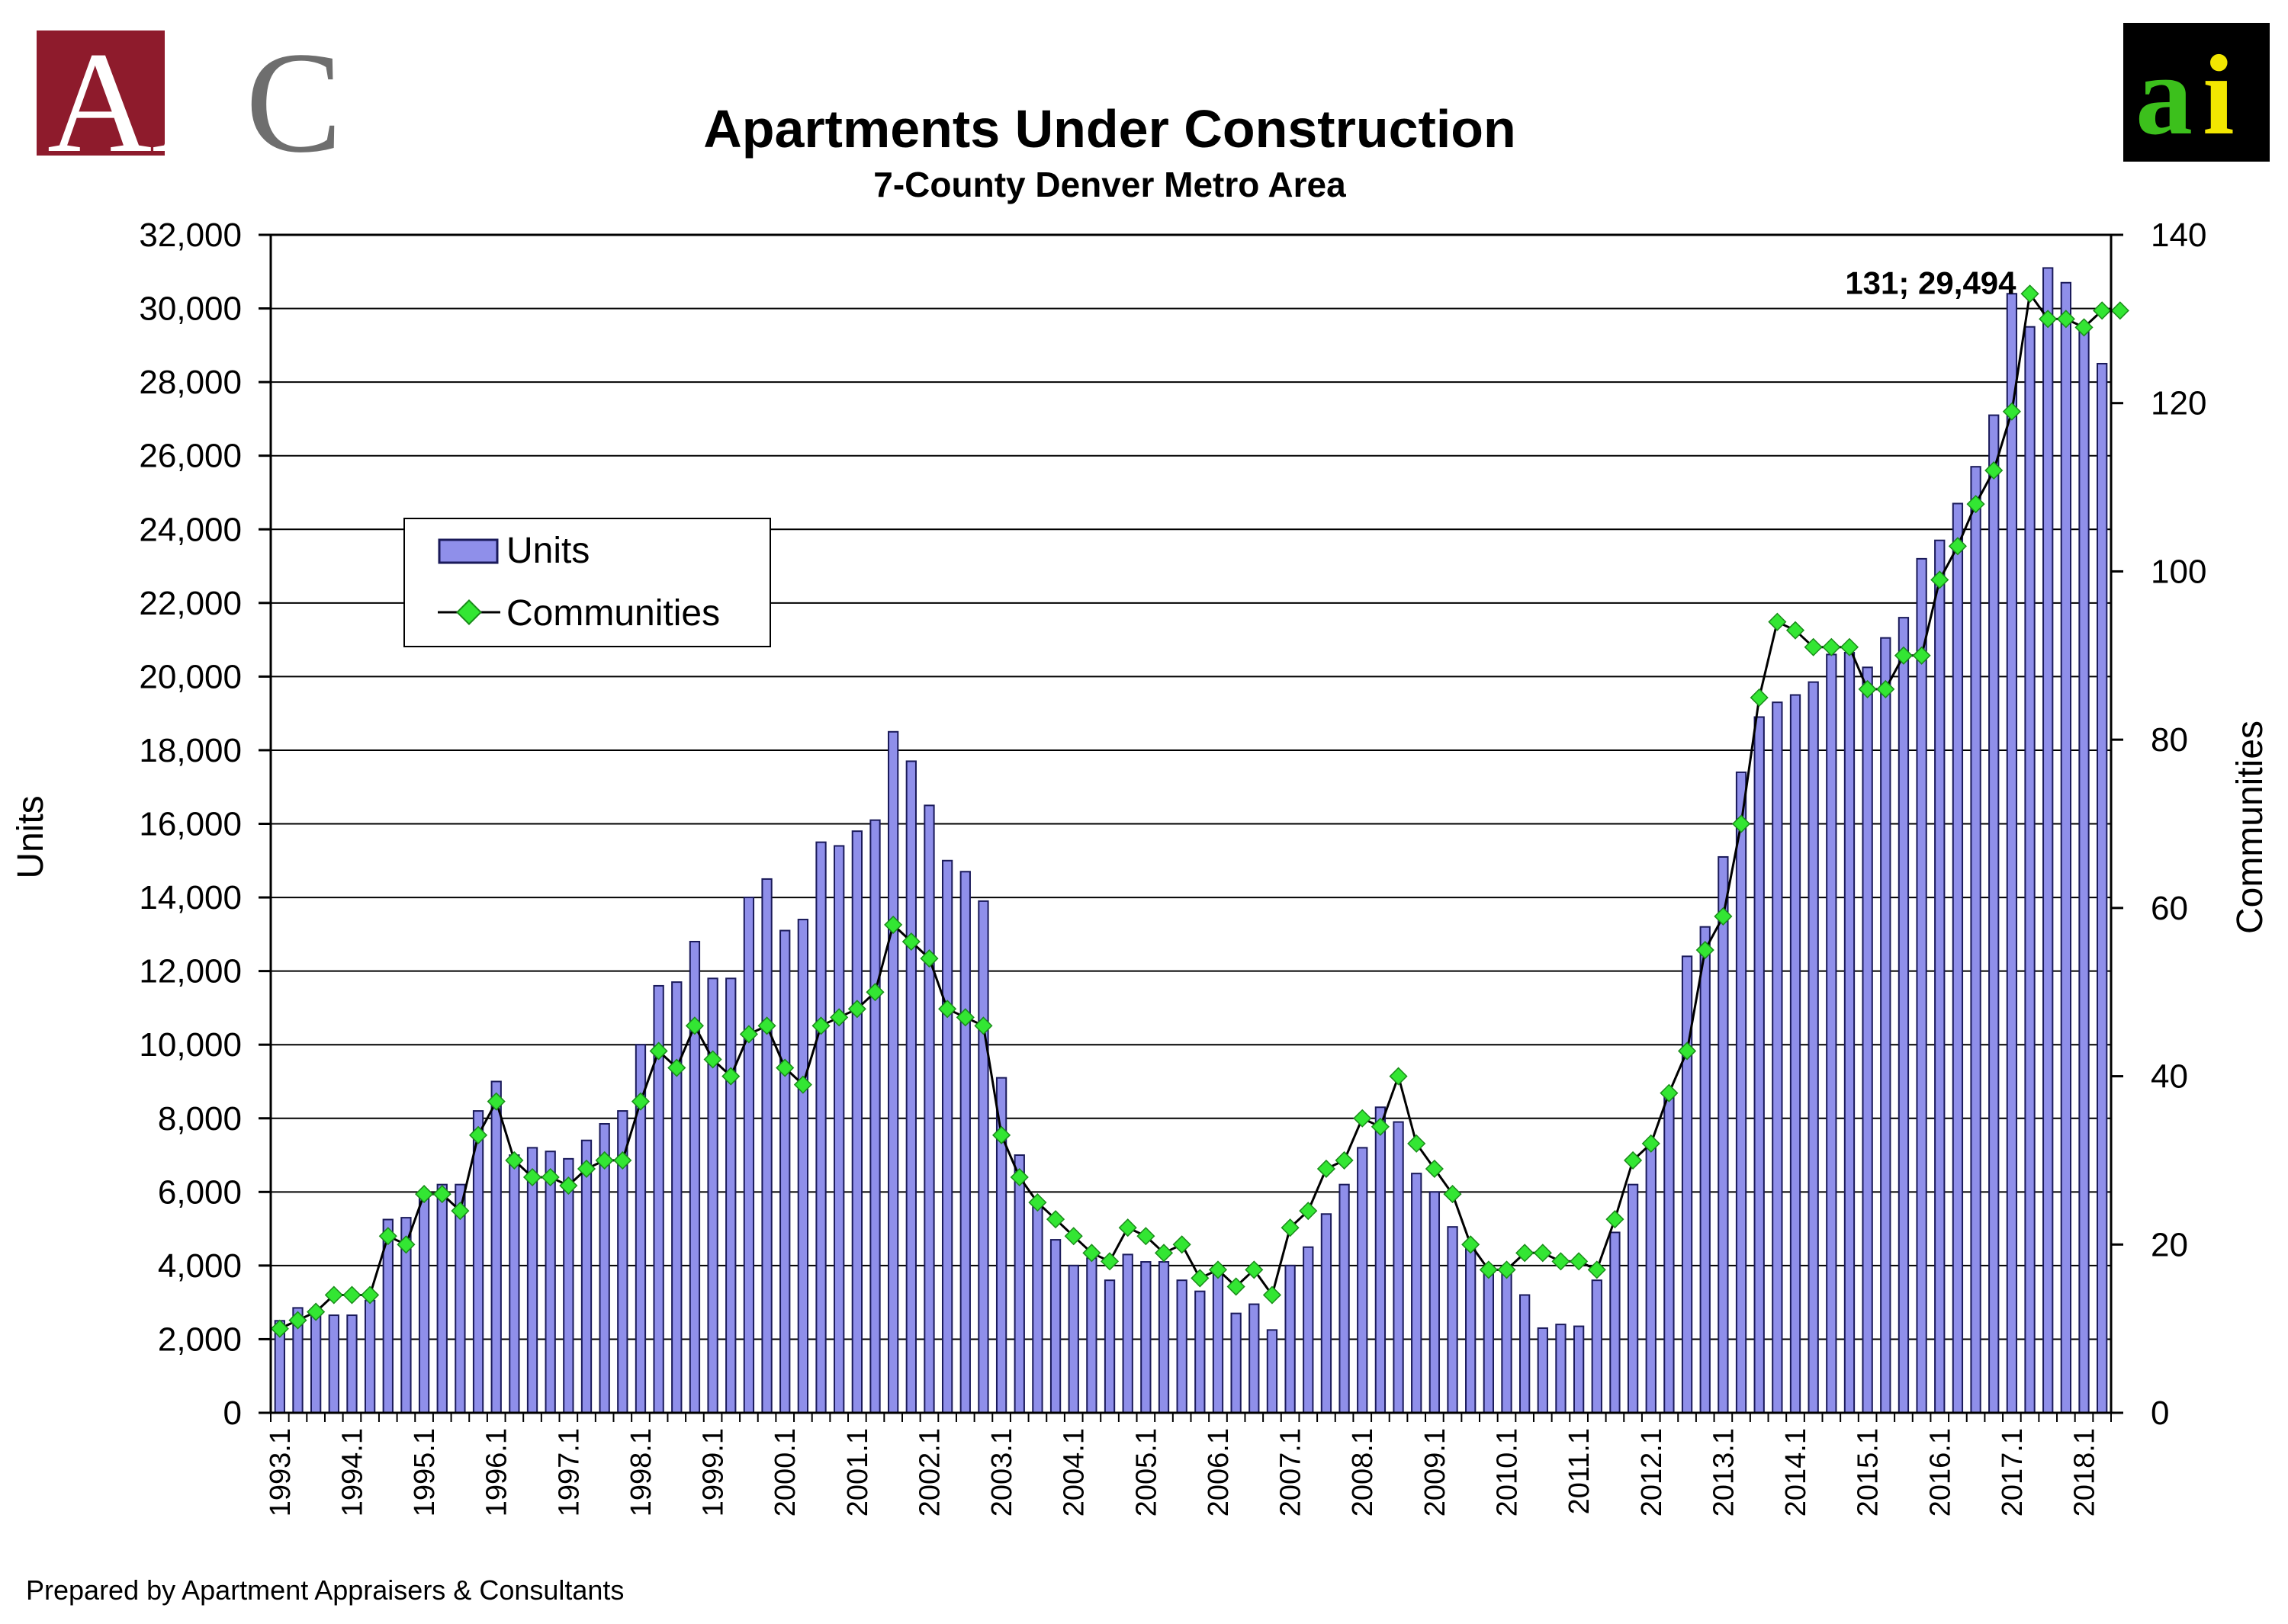 The width and height of the screenshot is (2288, 1624). What do you see at coordinates (190, 235) in the screenshot?
I see `y-tick-label: 32,000` at bounding box center [190, 235].